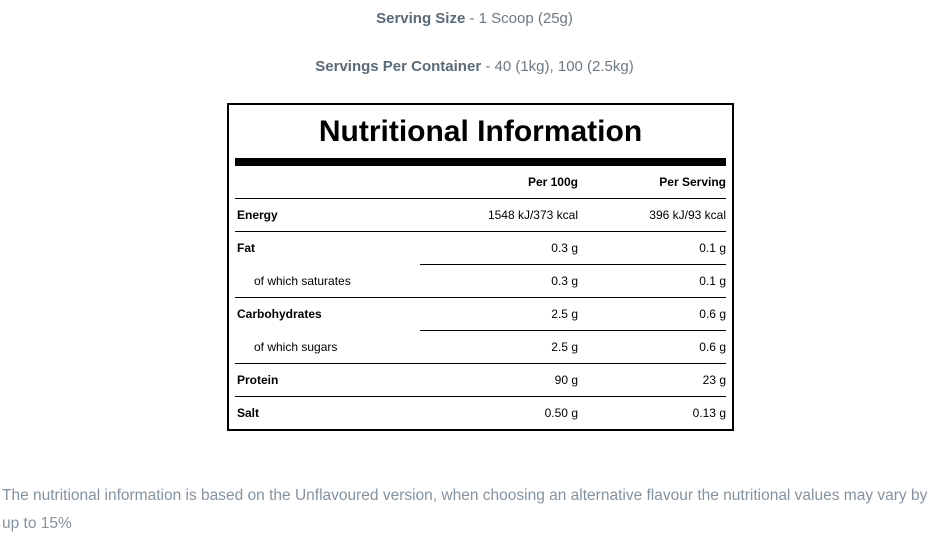 The height and width of the screenshot is (538, 949). What do you see at coordinates (480, 281) in the screenshot?
I see `table-row-saturates: of which saturates 0.3 g 0.1 g` at bounding box center [480, 281].